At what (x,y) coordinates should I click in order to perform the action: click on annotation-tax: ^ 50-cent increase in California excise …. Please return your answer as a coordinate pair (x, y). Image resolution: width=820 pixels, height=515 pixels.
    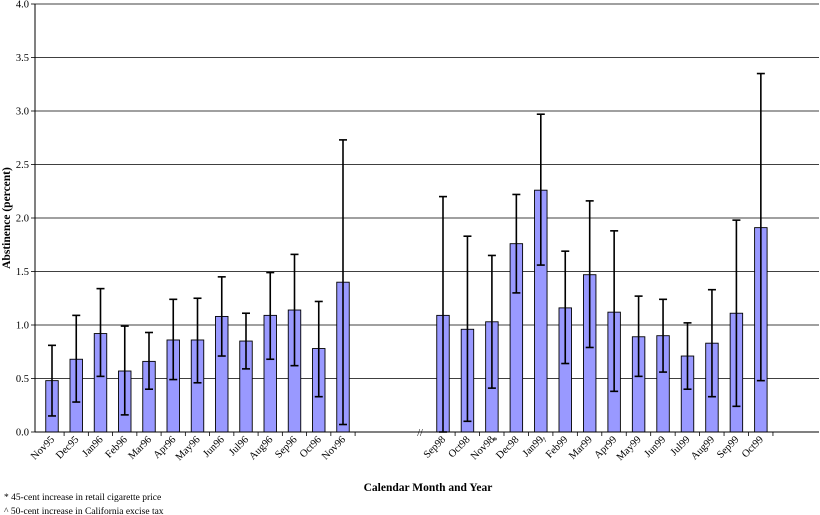
    Looking at the image, I should click on (84, 510).